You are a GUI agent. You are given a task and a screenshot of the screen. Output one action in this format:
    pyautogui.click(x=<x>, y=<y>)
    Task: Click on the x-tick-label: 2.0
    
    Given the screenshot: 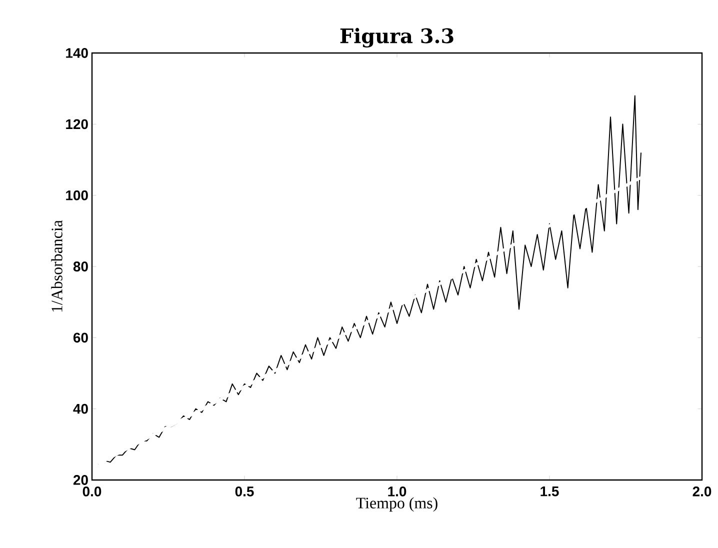 What is the action you would take?
    pyautogui.click(x=702, y=491)
    